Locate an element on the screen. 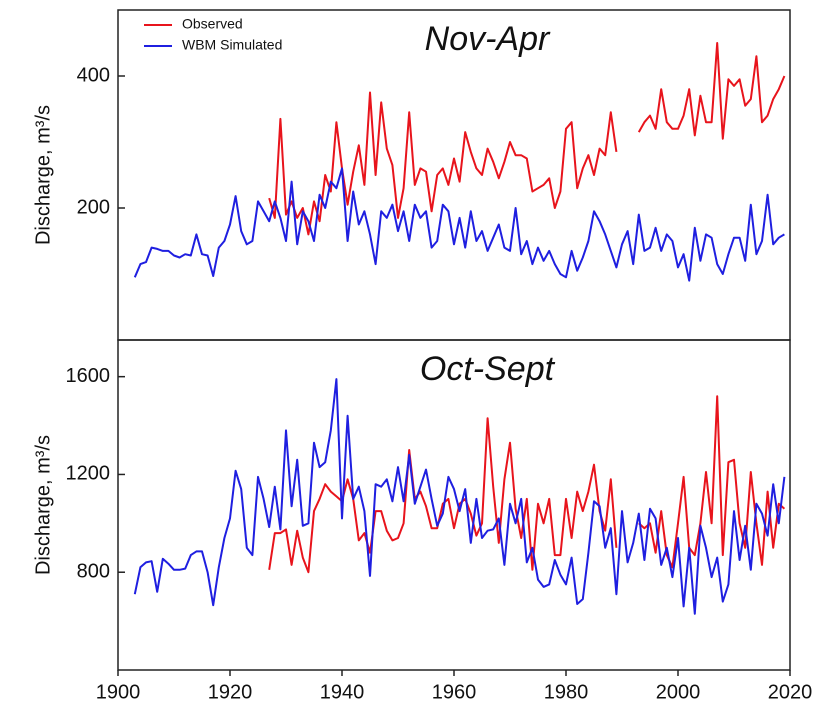 This screenshot has width=825, height=719. x-tick-label: 1960 is located at coordinates (454, 692).